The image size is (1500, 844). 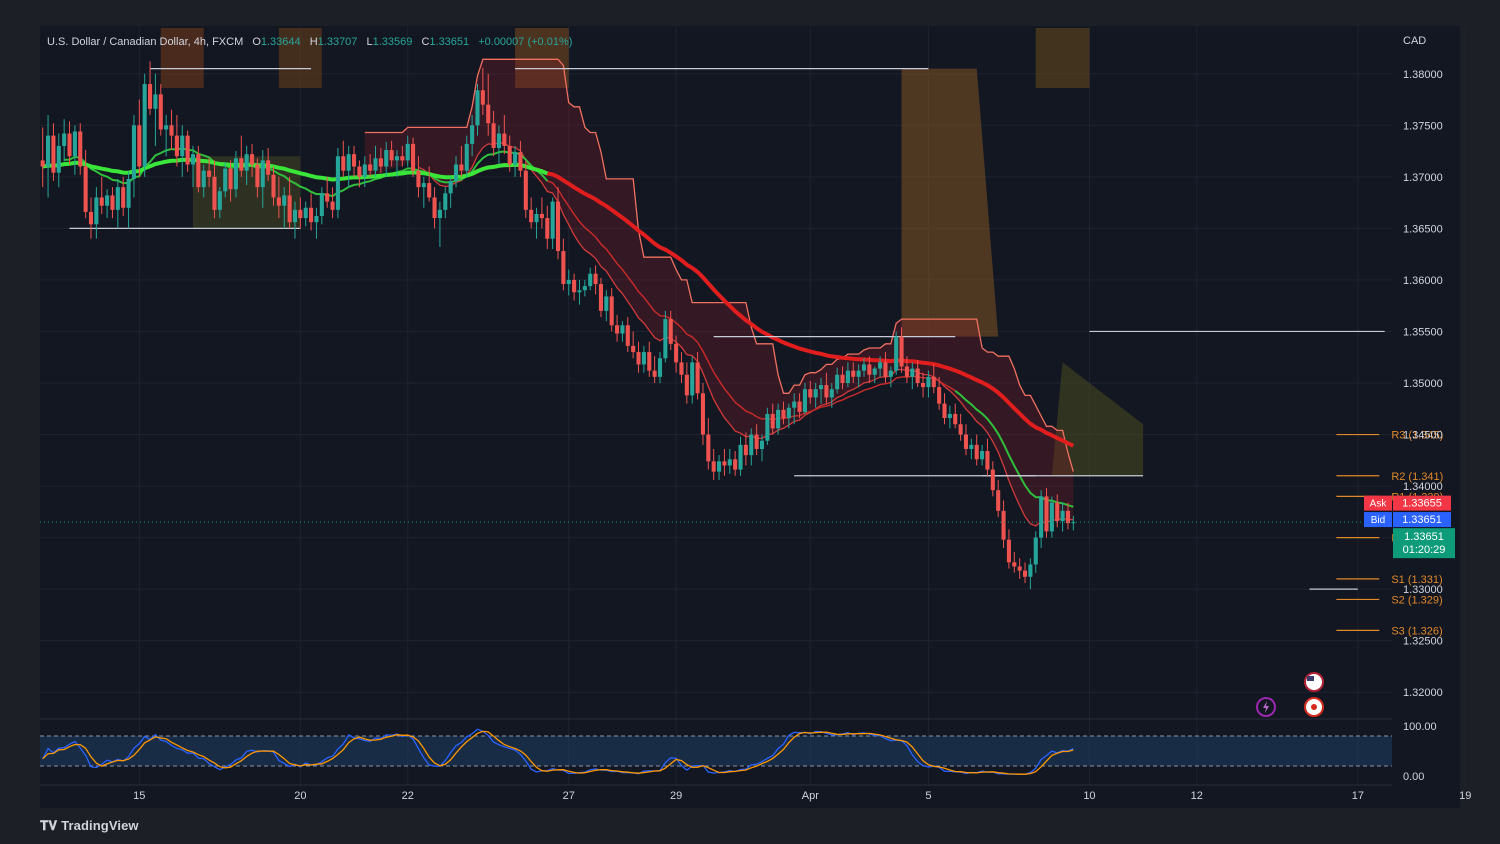 I want to click on oscillator-pane: 100.00 0.00, so click(x=738, y=750).